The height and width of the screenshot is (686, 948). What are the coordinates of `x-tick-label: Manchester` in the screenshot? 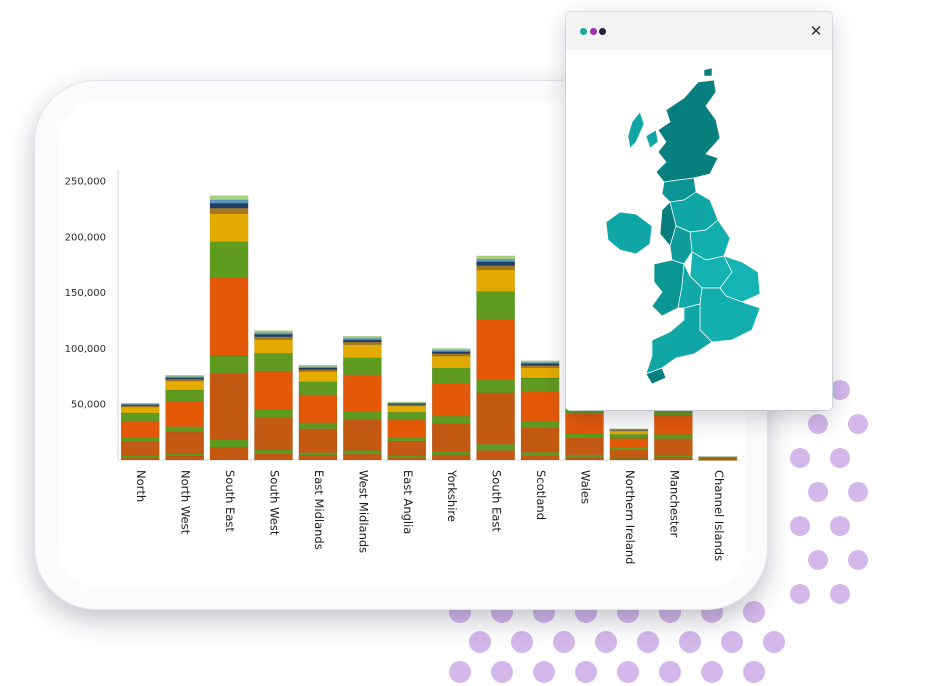 It's located at (674, 504).